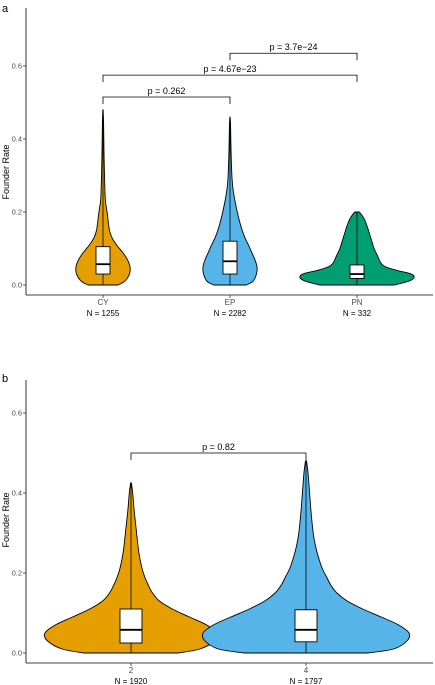 The width and height of the screenshot is (435, 685). What do you see at coordinates (356, 302) in the screenshot?
I see `x-category-label: PN` at bounding box center [356, 302].